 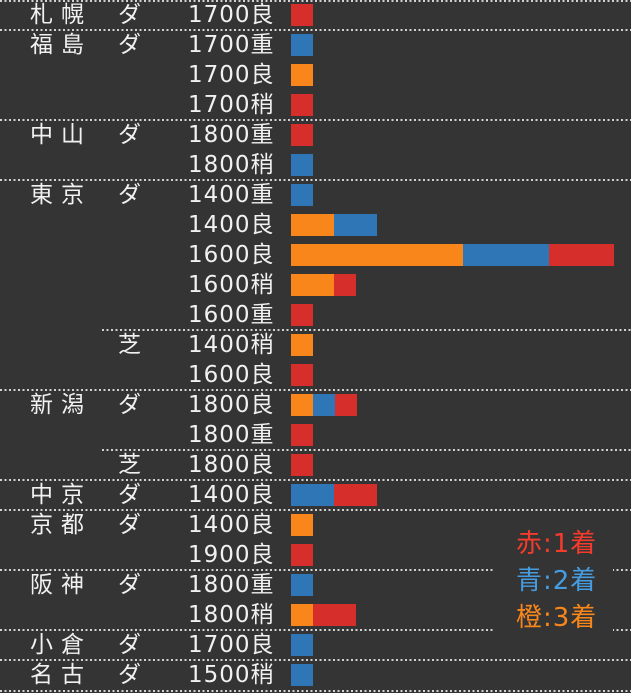 What do you see at coordinates (61, 585) in the screenshot?
I see `venue-label: 阪神` at bounding box center [61, 585].